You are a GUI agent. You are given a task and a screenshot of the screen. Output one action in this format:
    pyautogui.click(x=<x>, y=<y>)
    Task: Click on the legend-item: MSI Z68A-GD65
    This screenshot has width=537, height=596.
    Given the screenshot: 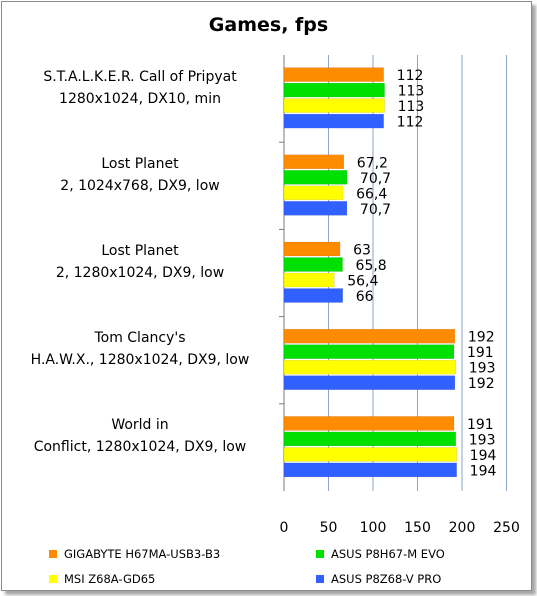 What is the action you would take?
    pyautogui.click(x=102, y=579)
    